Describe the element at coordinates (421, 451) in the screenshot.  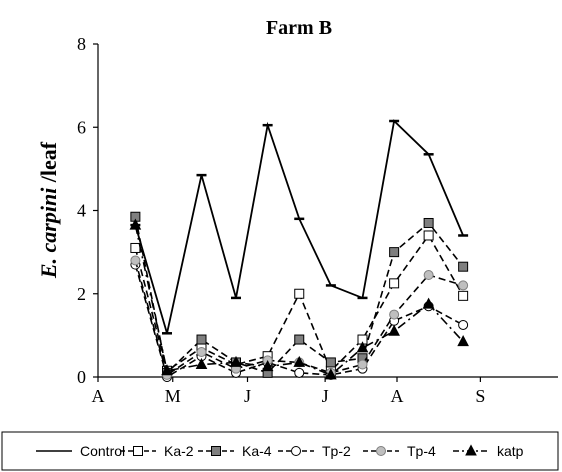
I see `legend-label: Tp-4` at that location.